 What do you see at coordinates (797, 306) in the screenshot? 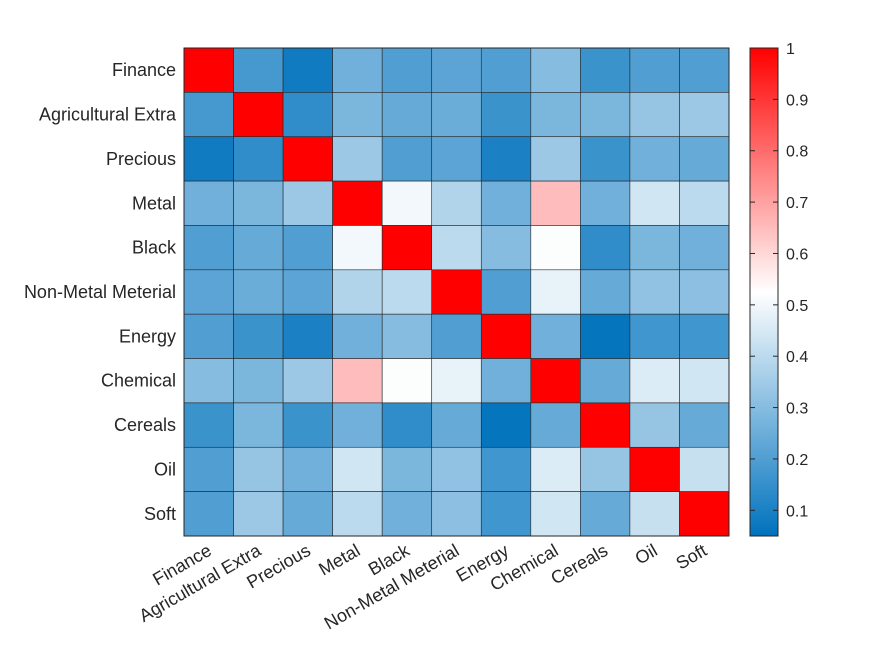
I see `colorbar-tick-label: 0.5` at bounding box center [797, 306].